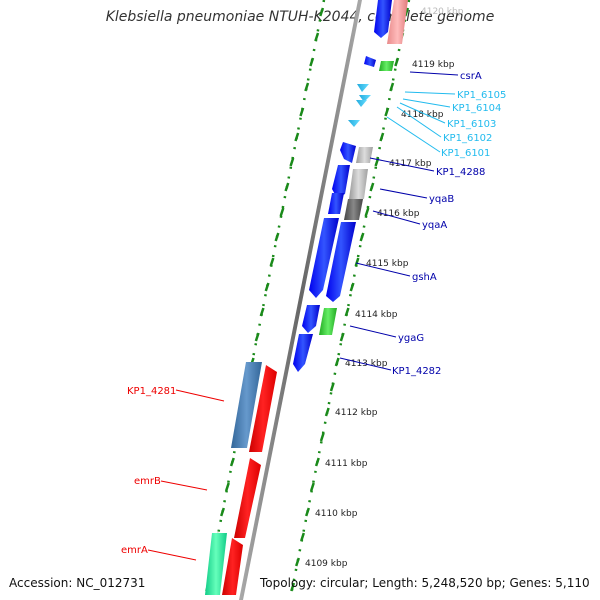  I want to click on label-ygaG: ygaG, so click(411, 338).